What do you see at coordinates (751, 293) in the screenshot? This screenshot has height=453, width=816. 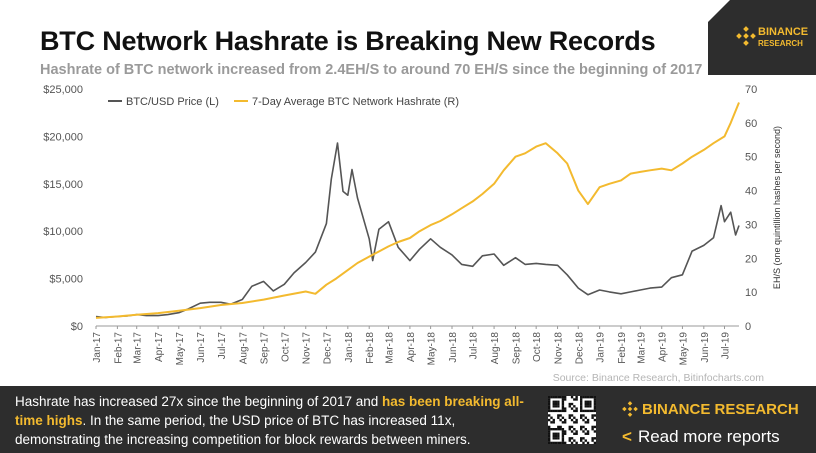 I see `y-right-tick-label: 10` at bounding box center [751, 293].